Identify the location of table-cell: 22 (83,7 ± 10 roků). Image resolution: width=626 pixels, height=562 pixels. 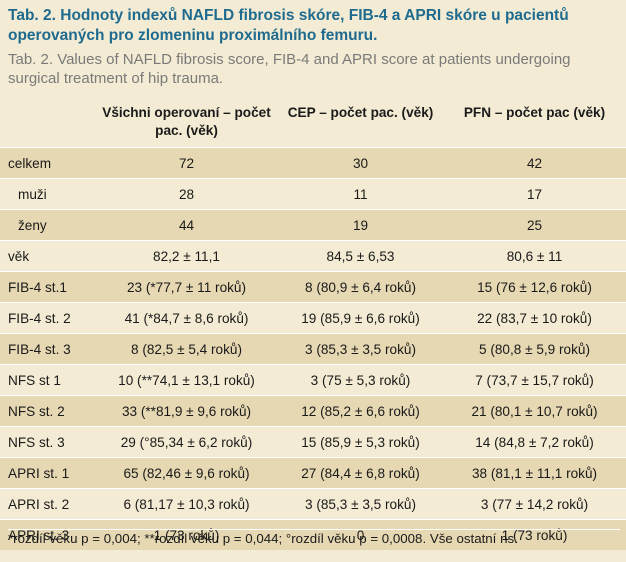
(534, 318).